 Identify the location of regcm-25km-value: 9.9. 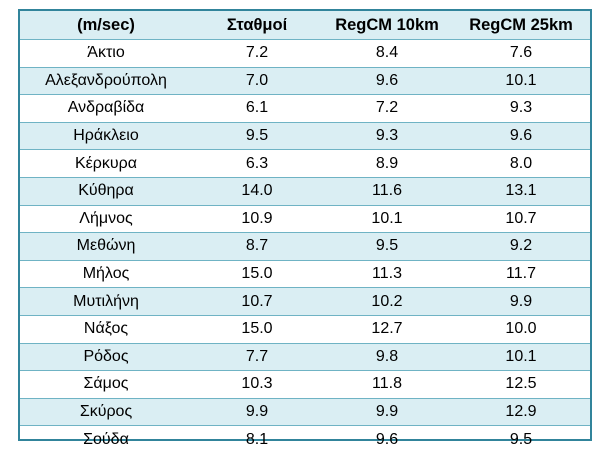
(521, 301).